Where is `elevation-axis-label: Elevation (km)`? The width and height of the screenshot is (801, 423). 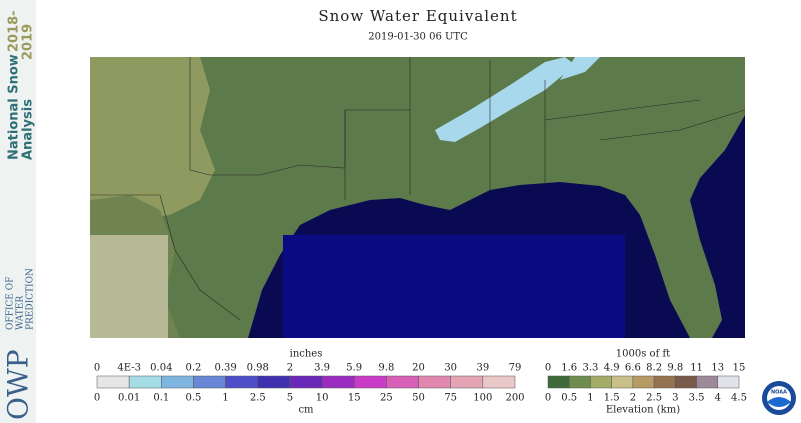 elevation-axis-label: Elevation (km) is located at coordinates (643, 410).